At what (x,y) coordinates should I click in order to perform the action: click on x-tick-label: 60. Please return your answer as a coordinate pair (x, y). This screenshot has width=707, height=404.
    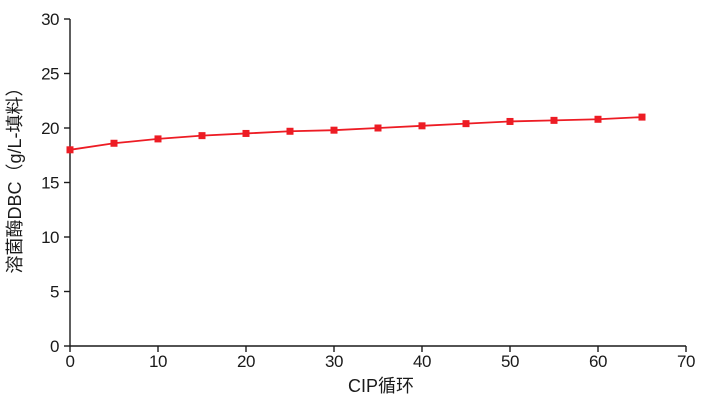
    Looking at the image, I should click on (598, 361).